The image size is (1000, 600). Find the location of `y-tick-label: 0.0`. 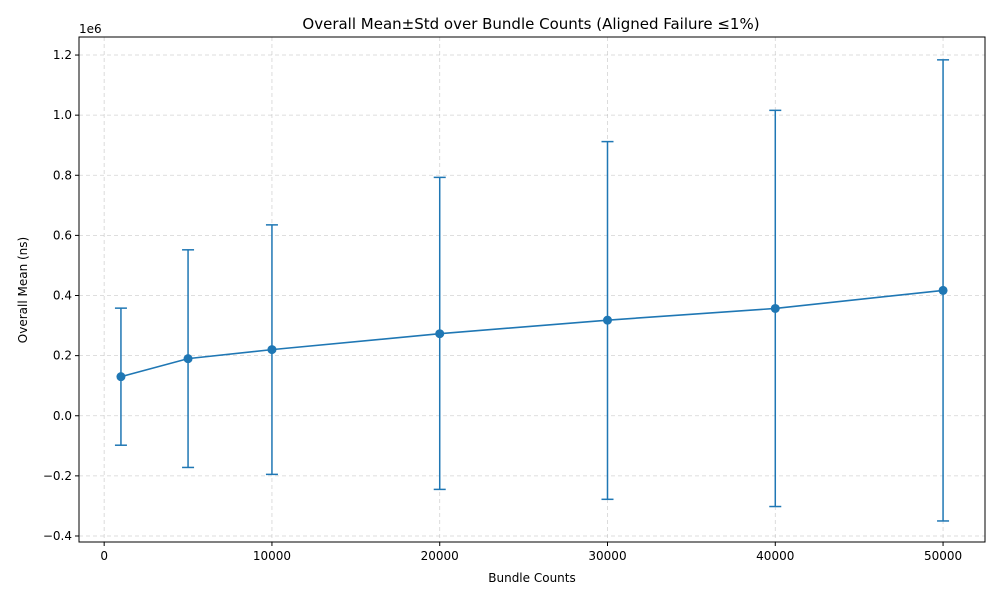

y-tick-label: 0.0 is located at coordinates (62, 416).